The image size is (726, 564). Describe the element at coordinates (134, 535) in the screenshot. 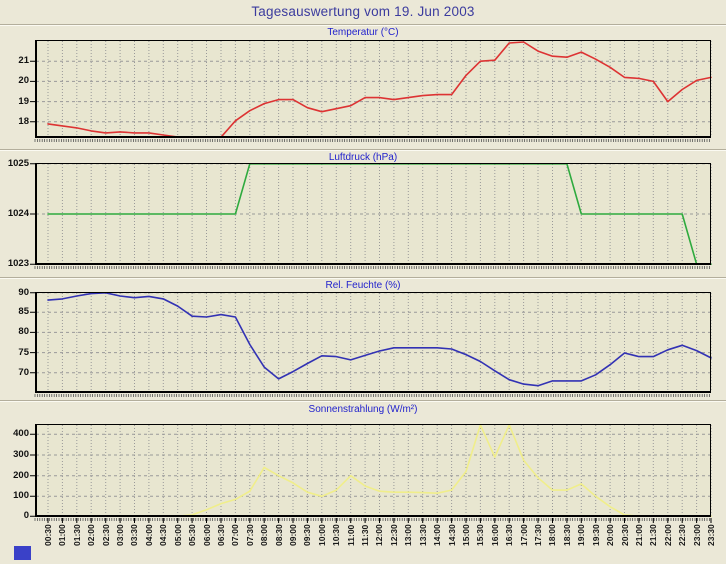

I see `x-tick-label: 03:30` at that location.